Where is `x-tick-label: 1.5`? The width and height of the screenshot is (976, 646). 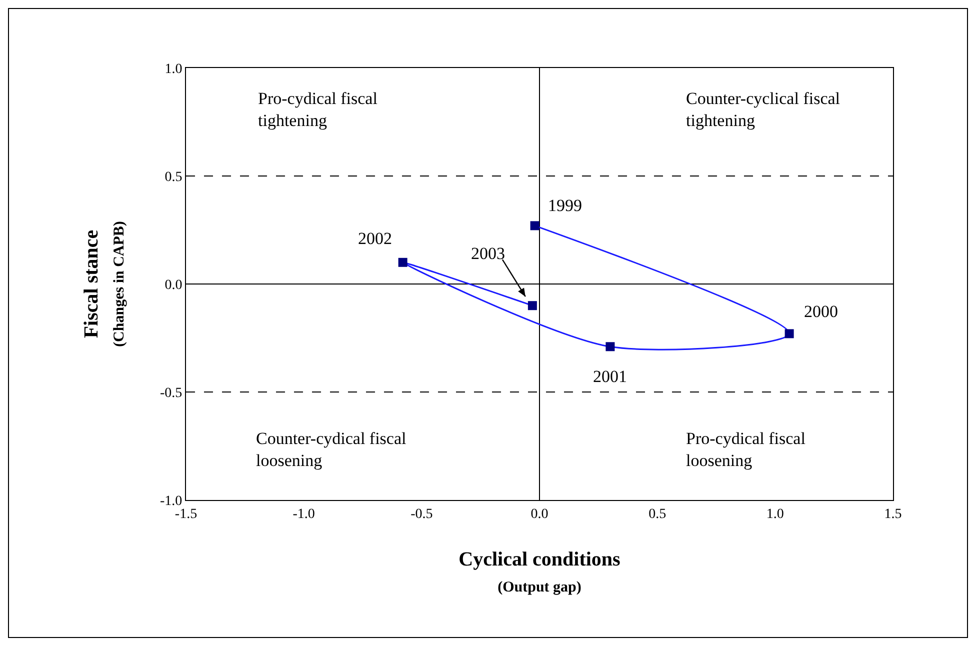
x-tick-label: 1.5 is located at coordinates (893, 514).